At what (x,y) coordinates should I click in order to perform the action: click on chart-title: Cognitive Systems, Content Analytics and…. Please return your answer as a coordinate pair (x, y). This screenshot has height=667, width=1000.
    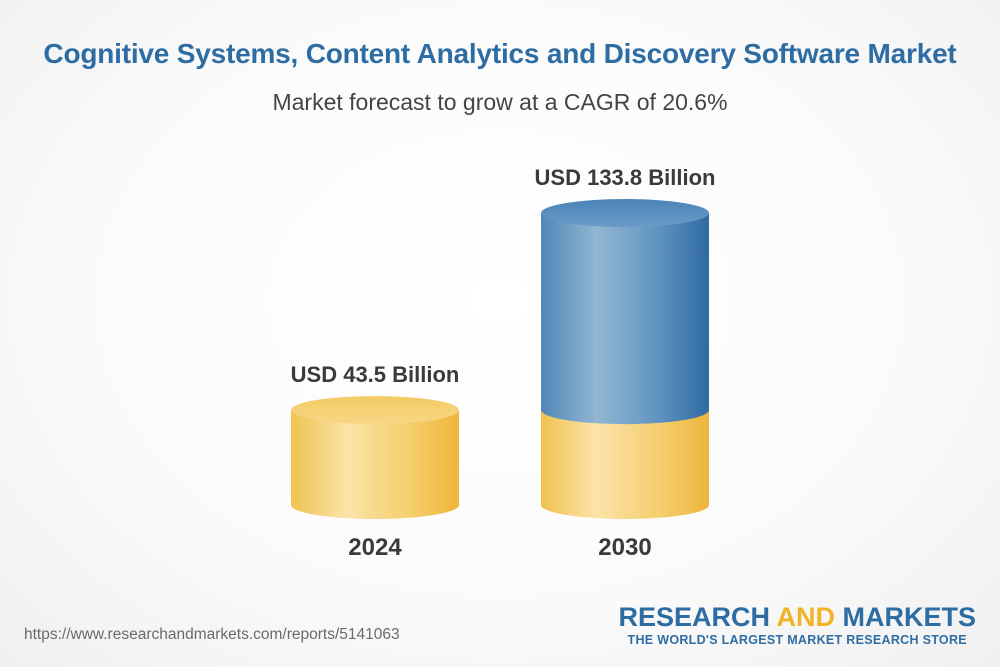
    Looking at the image, I should click on (500, 53).